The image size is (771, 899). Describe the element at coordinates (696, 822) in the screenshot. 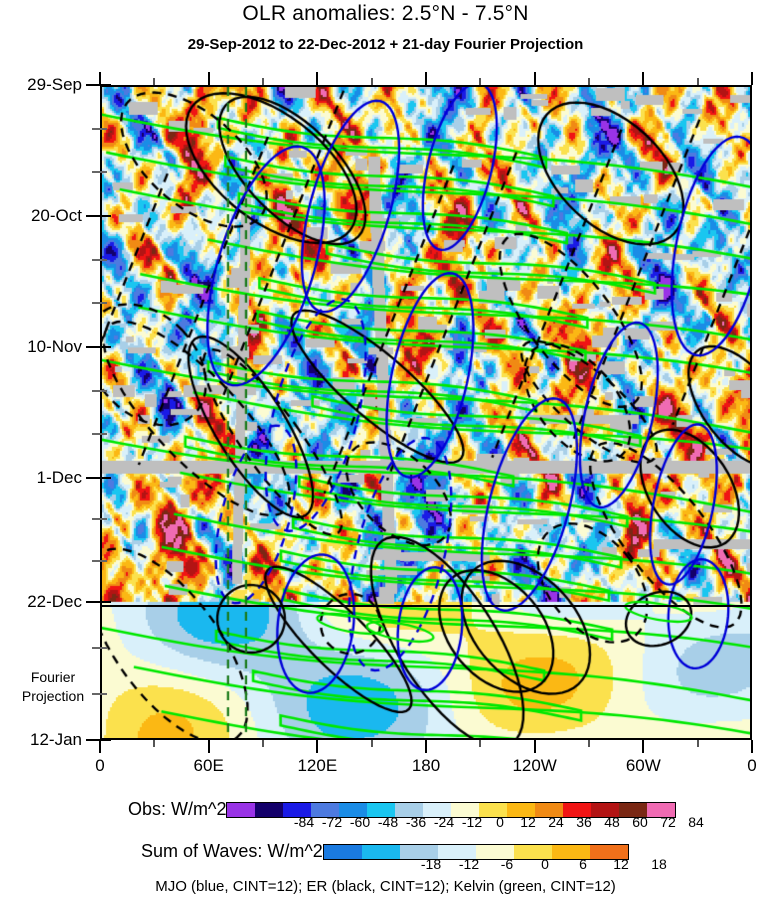

I see `colorbar-tick-label-14: 84` at that location.